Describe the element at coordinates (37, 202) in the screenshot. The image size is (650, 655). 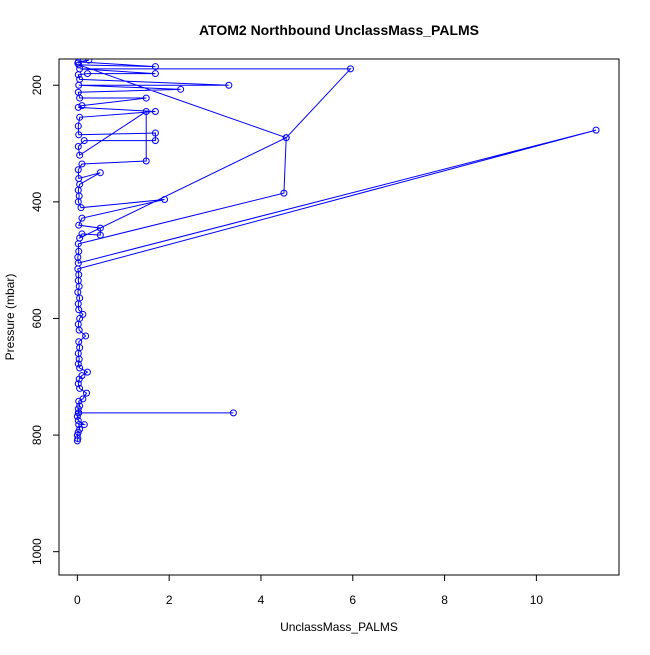
I see `y-tick-label: 400` at that location.